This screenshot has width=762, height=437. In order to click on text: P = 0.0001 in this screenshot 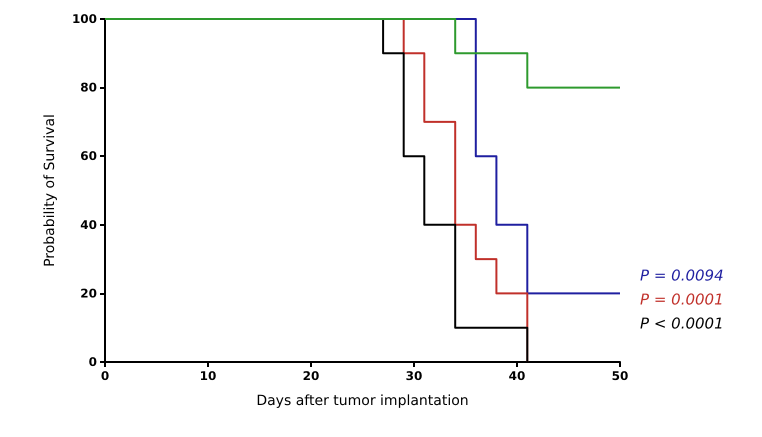, I will do `click(682, 299)`.